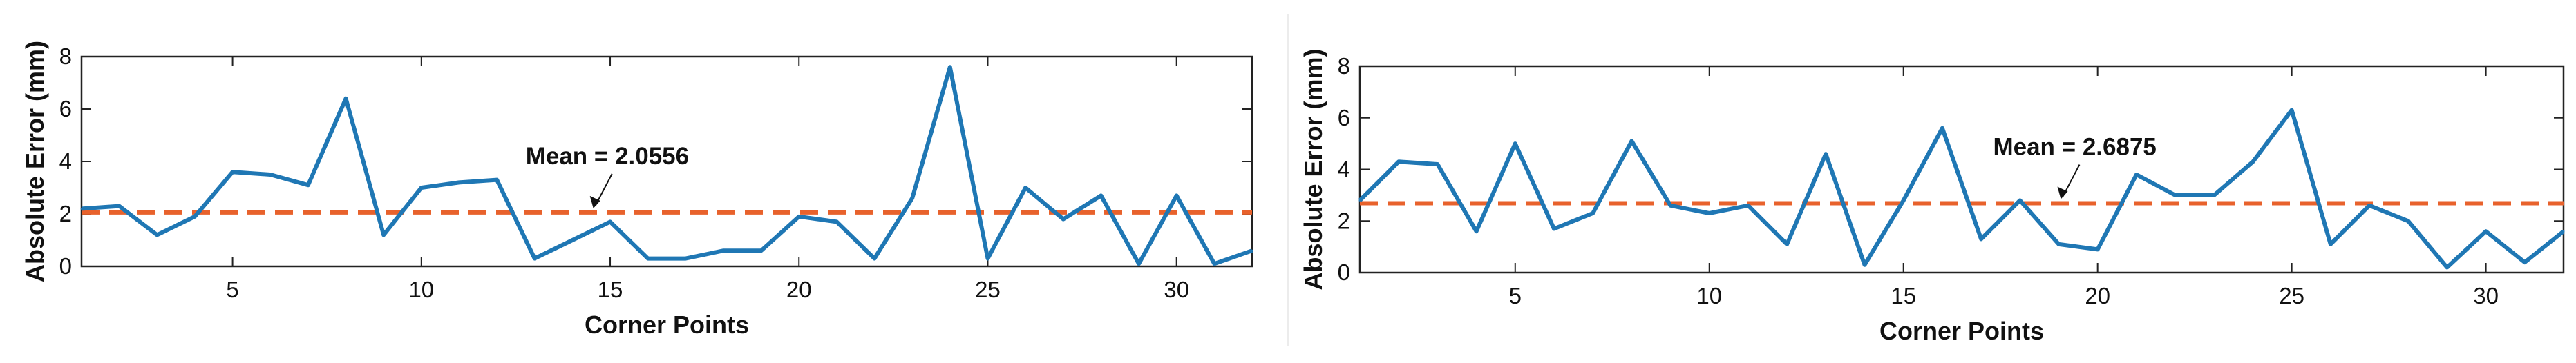 This screenshot has height=363, width=2576. Describe the element at coordinates (65, 161) in the screenshot. I see `y-tick-label: 4` at that location.